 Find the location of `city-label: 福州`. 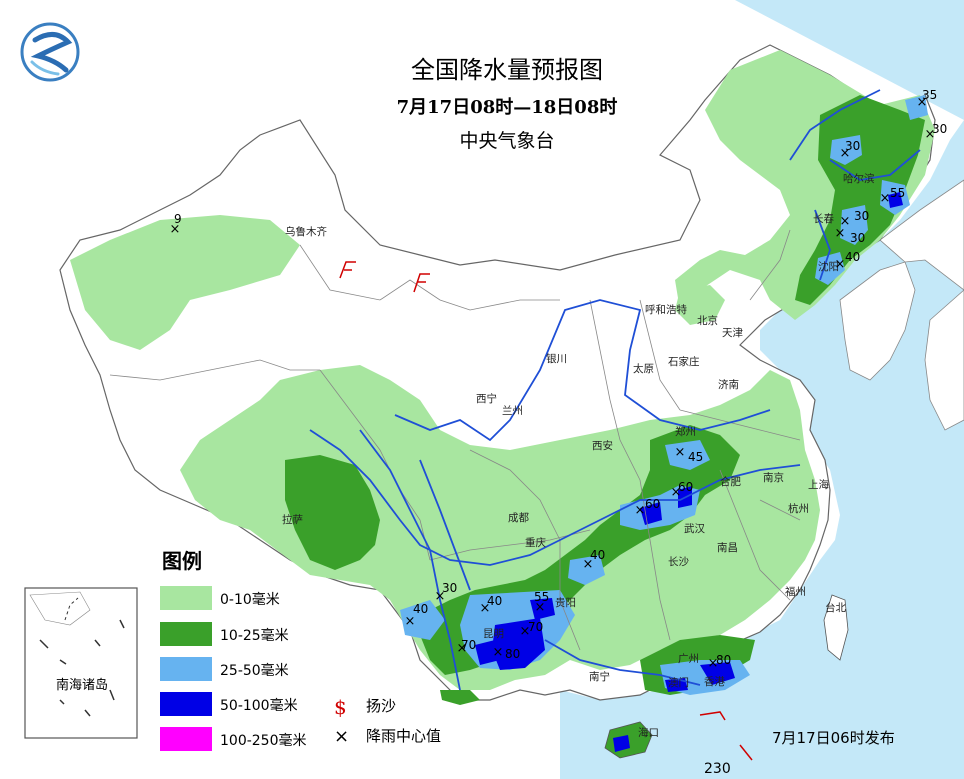

city-label: 福州 is located at coordinates (795, 591).